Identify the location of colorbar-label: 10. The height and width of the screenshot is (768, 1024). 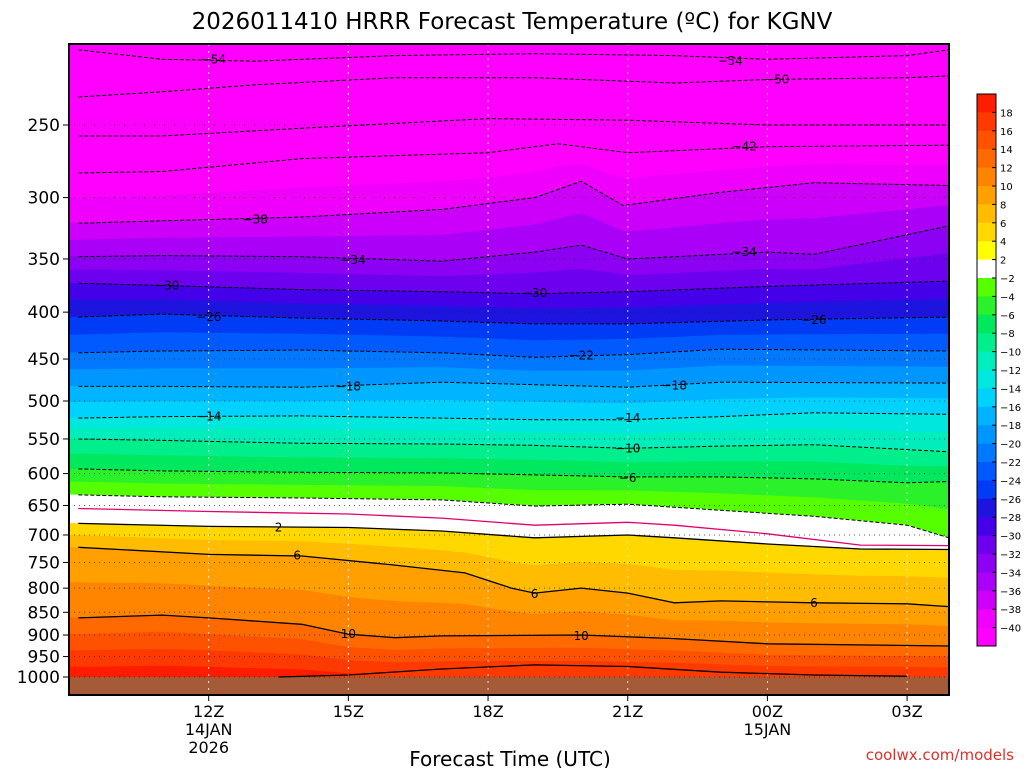
(1006, 187).